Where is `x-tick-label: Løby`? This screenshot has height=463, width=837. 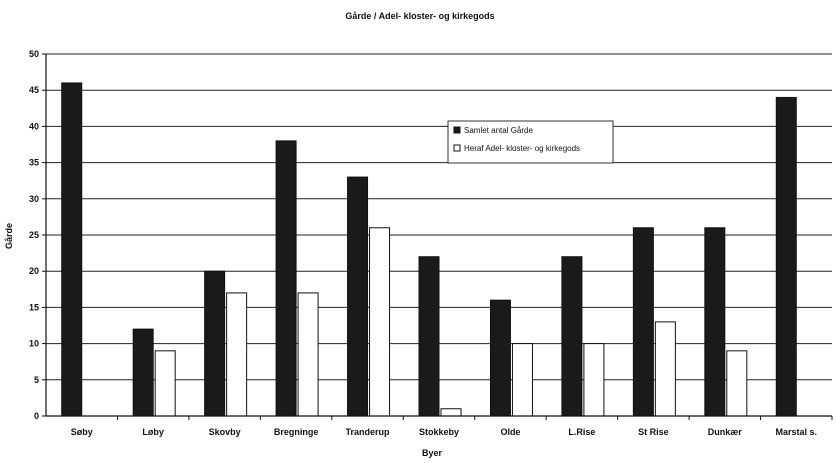
x-tick-label: Løby is located at coordinates (153, 432).